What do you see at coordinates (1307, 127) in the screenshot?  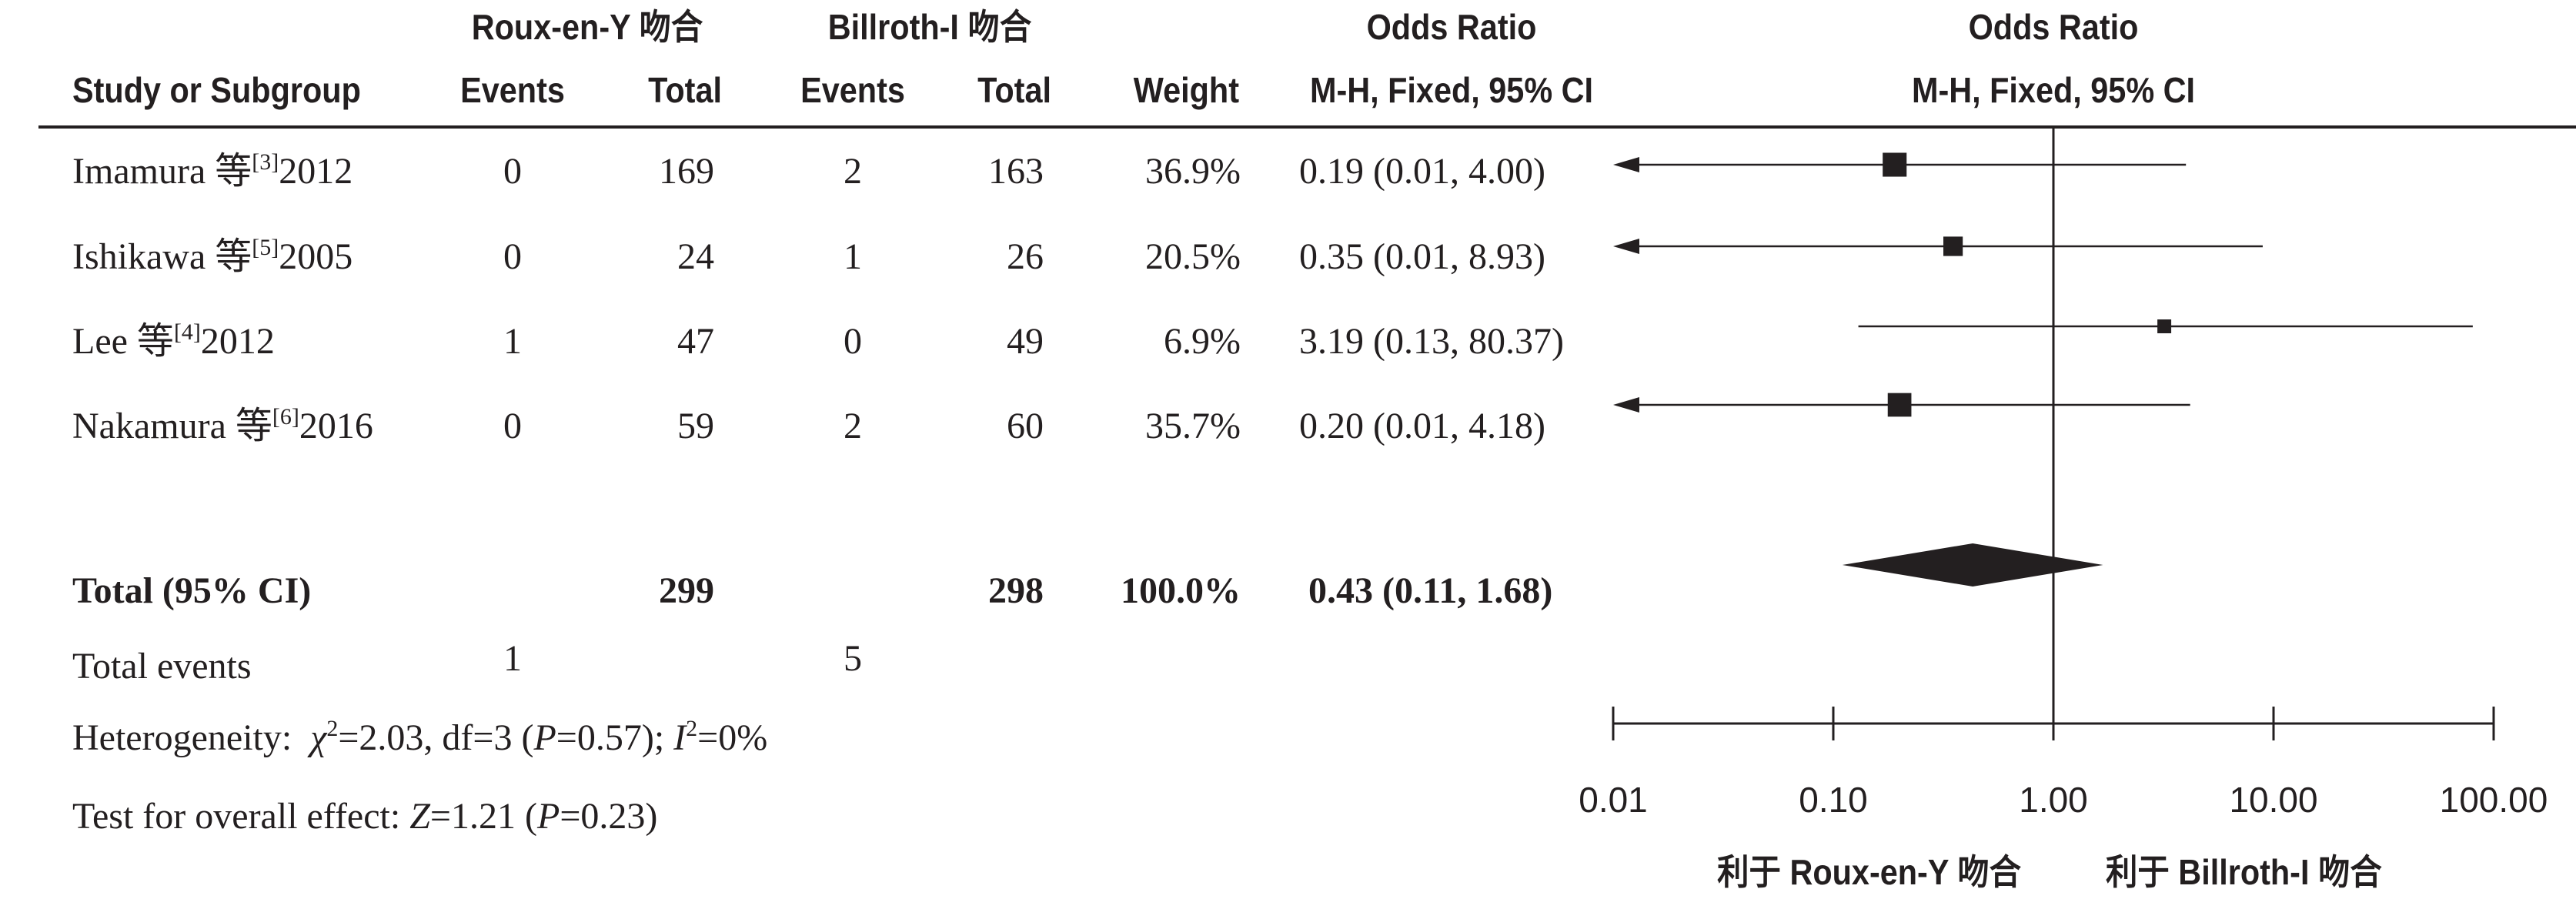 I see `header-rule` at bounding box center [1307, 127].